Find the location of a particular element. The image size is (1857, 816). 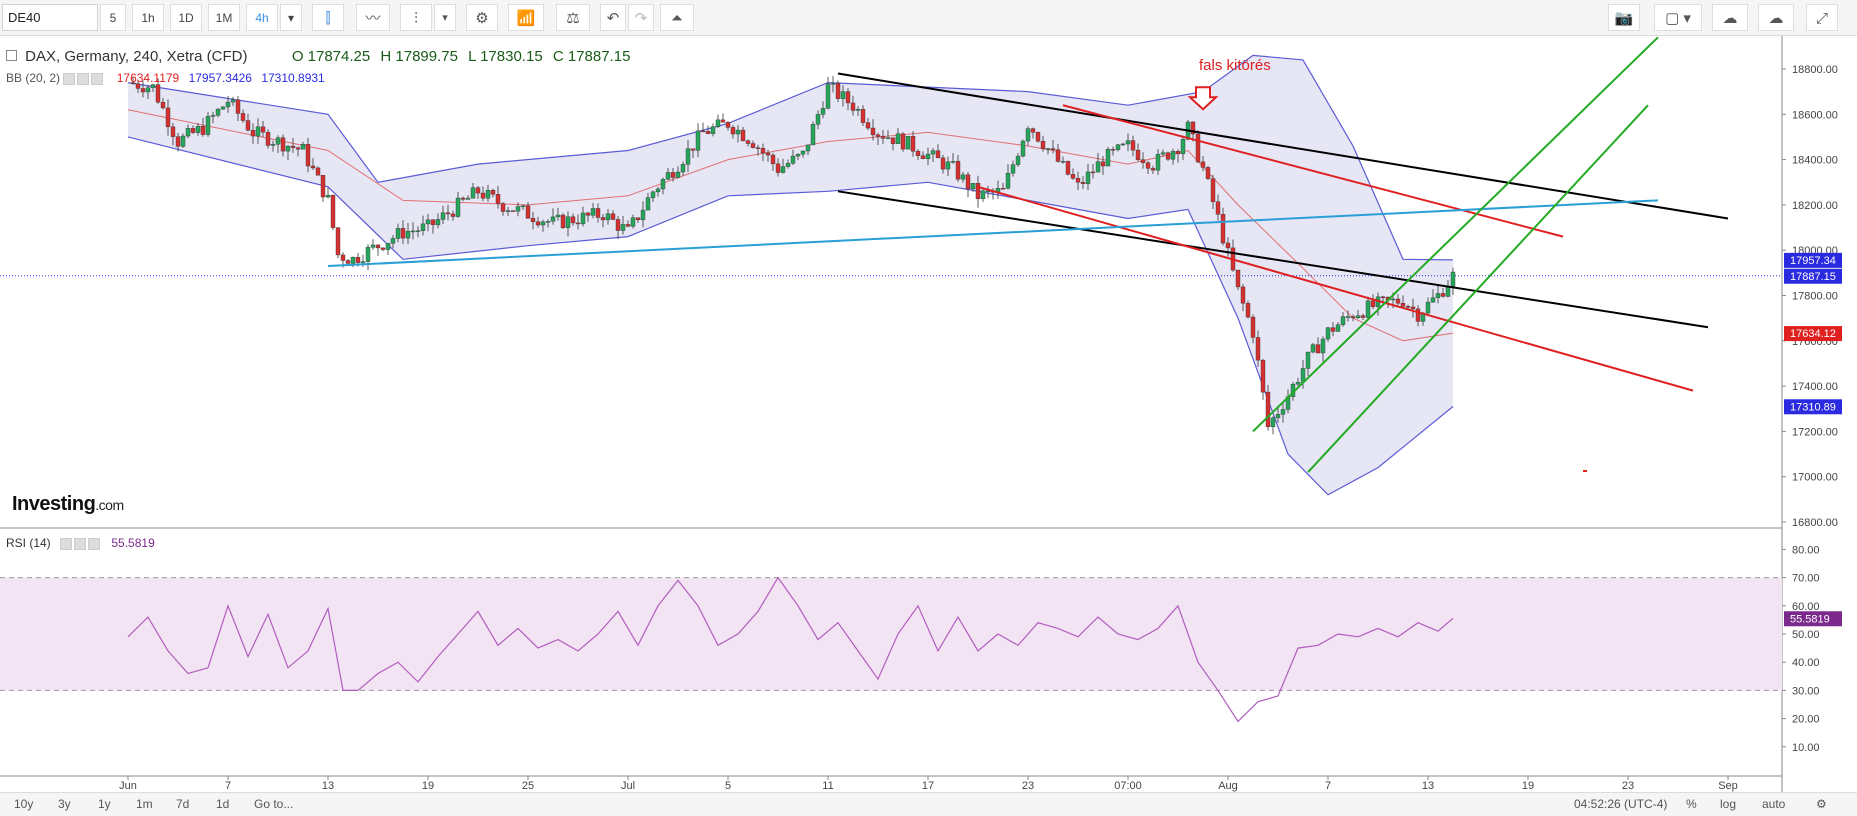

line-chart-icon: 〰 is located at coordinates (373, 17).